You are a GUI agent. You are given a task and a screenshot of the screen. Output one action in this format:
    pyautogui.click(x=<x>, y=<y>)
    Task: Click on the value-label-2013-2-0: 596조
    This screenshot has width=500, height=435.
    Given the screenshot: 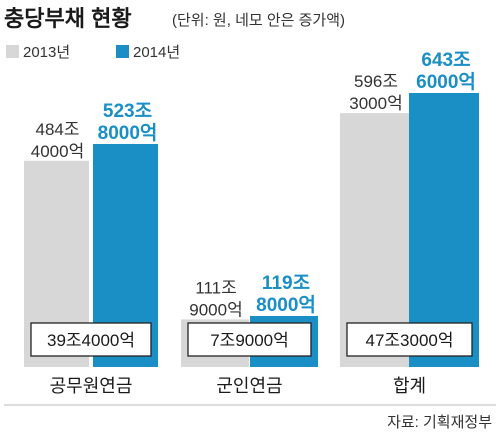 What is the action you would take?
    pyautogui.click(x=376, y=81)
    